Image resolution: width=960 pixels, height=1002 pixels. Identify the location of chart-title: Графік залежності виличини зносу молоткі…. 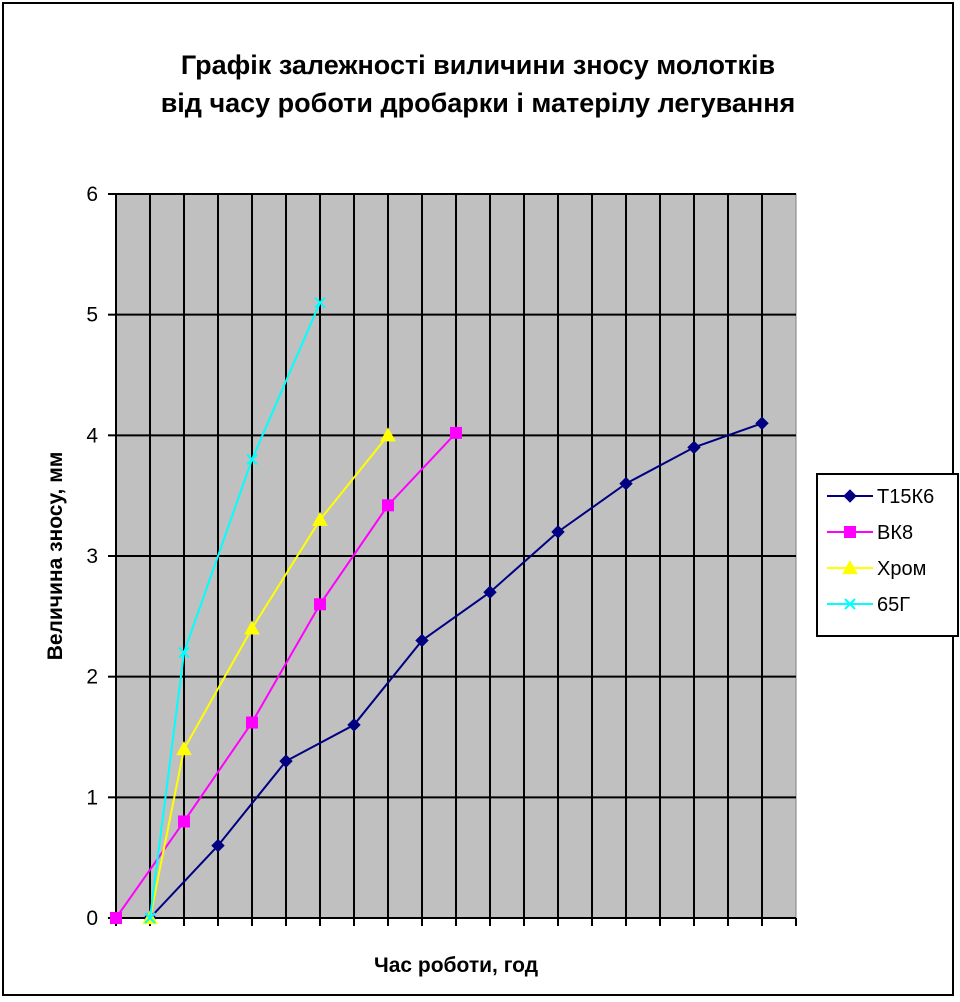
(478, 84).